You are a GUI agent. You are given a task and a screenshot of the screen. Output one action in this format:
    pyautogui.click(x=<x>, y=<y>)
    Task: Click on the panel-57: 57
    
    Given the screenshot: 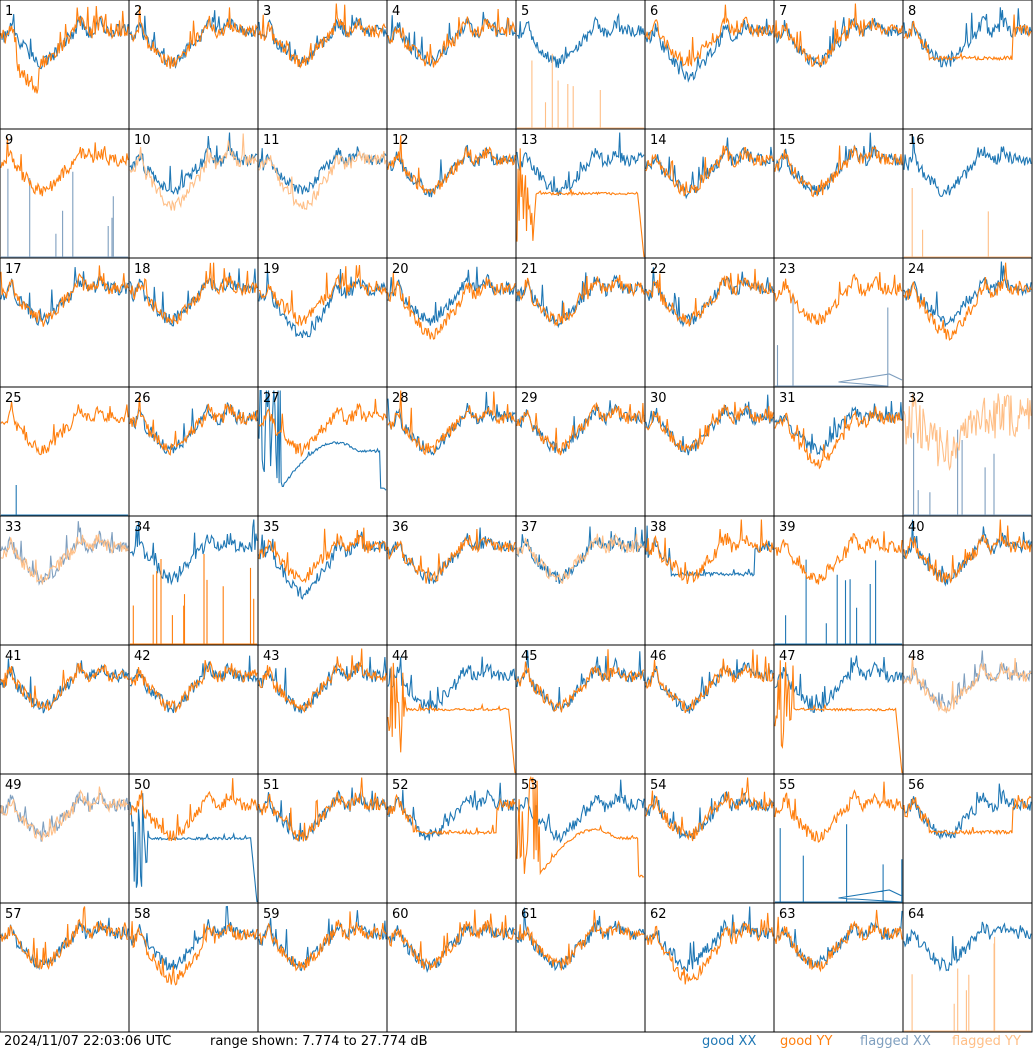 What is the action you would take?
    pyautogui.click(x=65, y=967)
    